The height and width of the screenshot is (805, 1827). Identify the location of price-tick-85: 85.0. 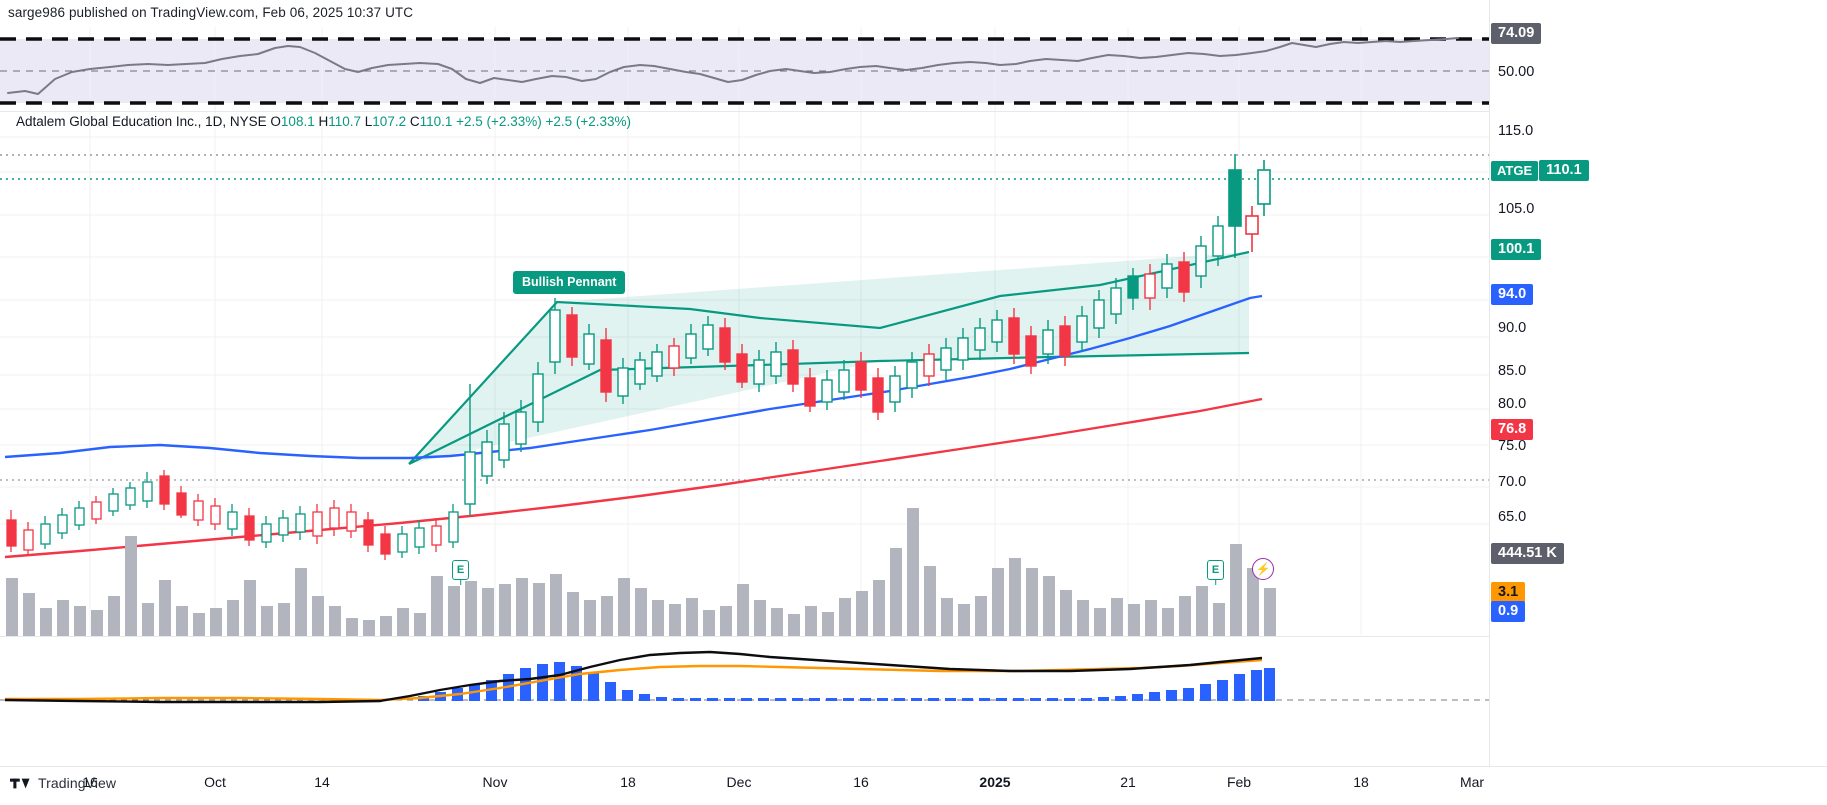
(1512, 371).